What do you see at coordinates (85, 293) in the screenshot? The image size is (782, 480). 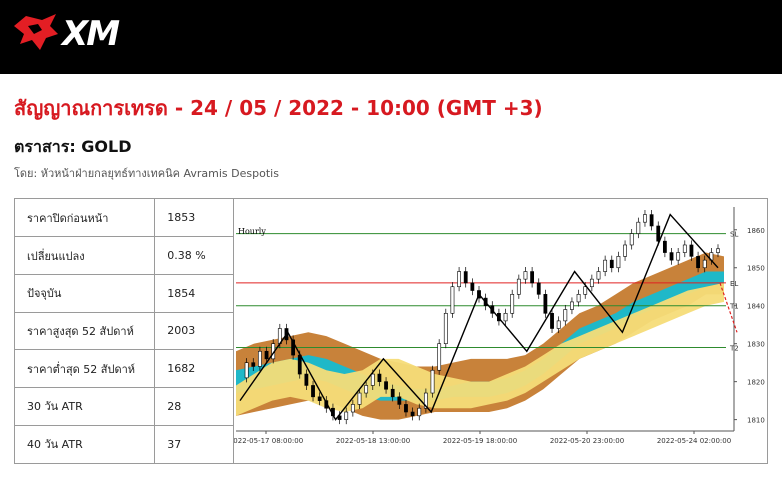 I see `stat-label: ปัจจุบัน` at bounding box center [85, 293].